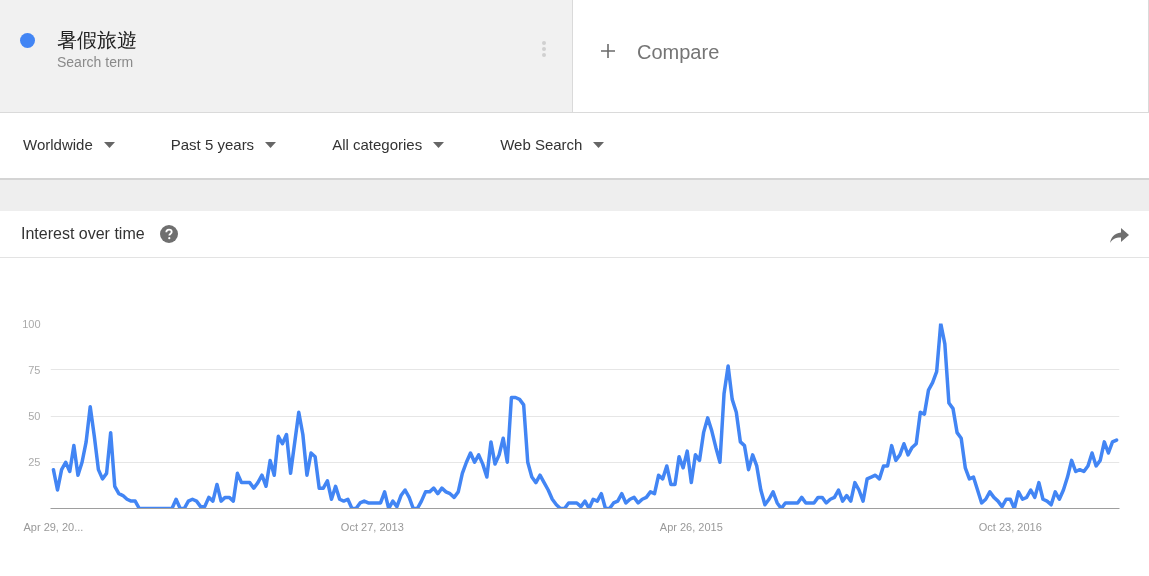 Image resolution: width=1149 pixels, height=576 pixels. Describe the element at coordinates (97, 40) in the screenshot. I see `legend-label: 暑假旅遊` at that location.